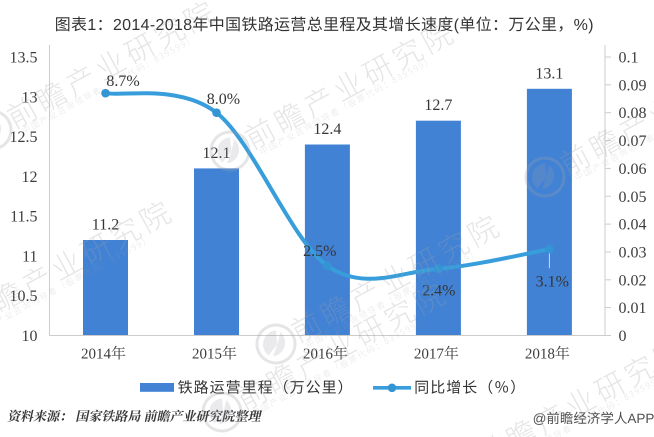 Image resolution: width=654 pixels, height=437 pixels. What do you see at coordinates (23, 217) in the screenshot?
I see `svg-text: 11.5` at bounding box center [23, 217].